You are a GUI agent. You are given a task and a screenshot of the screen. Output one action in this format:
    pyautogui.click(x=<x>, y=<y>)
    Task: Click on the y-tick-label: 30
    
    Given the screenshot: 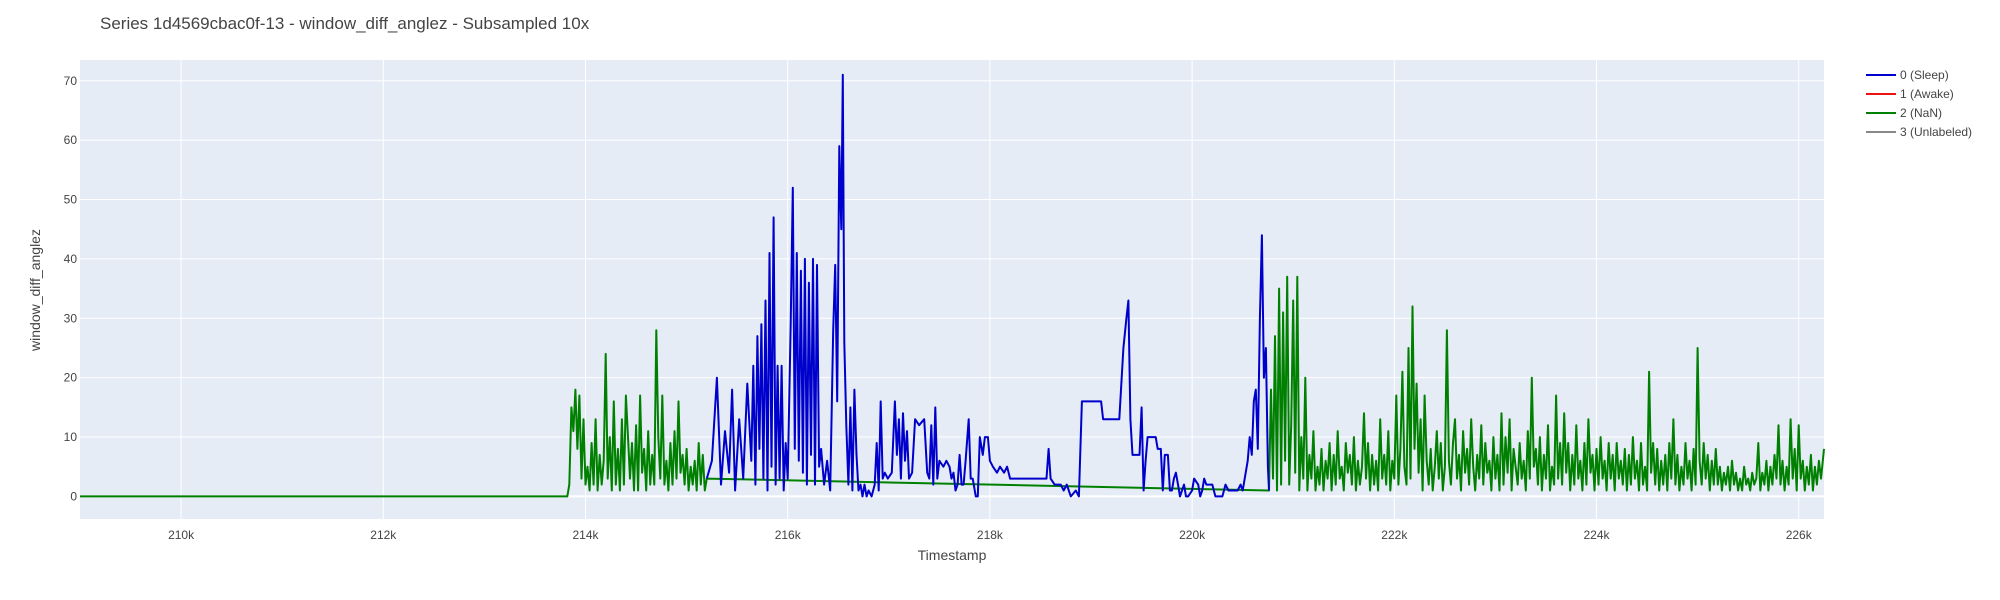 What is the action you would take?
    pyautogui.click(x=71, y=318)
    